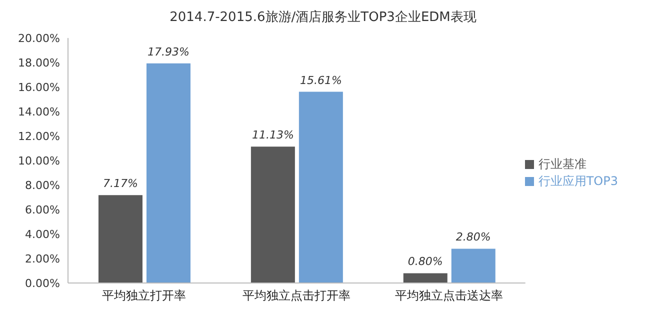 The height and width of the screenshot is (326, 645). I want to click on x-tick-label: 平均独立点击打开率, so click(296, 295).